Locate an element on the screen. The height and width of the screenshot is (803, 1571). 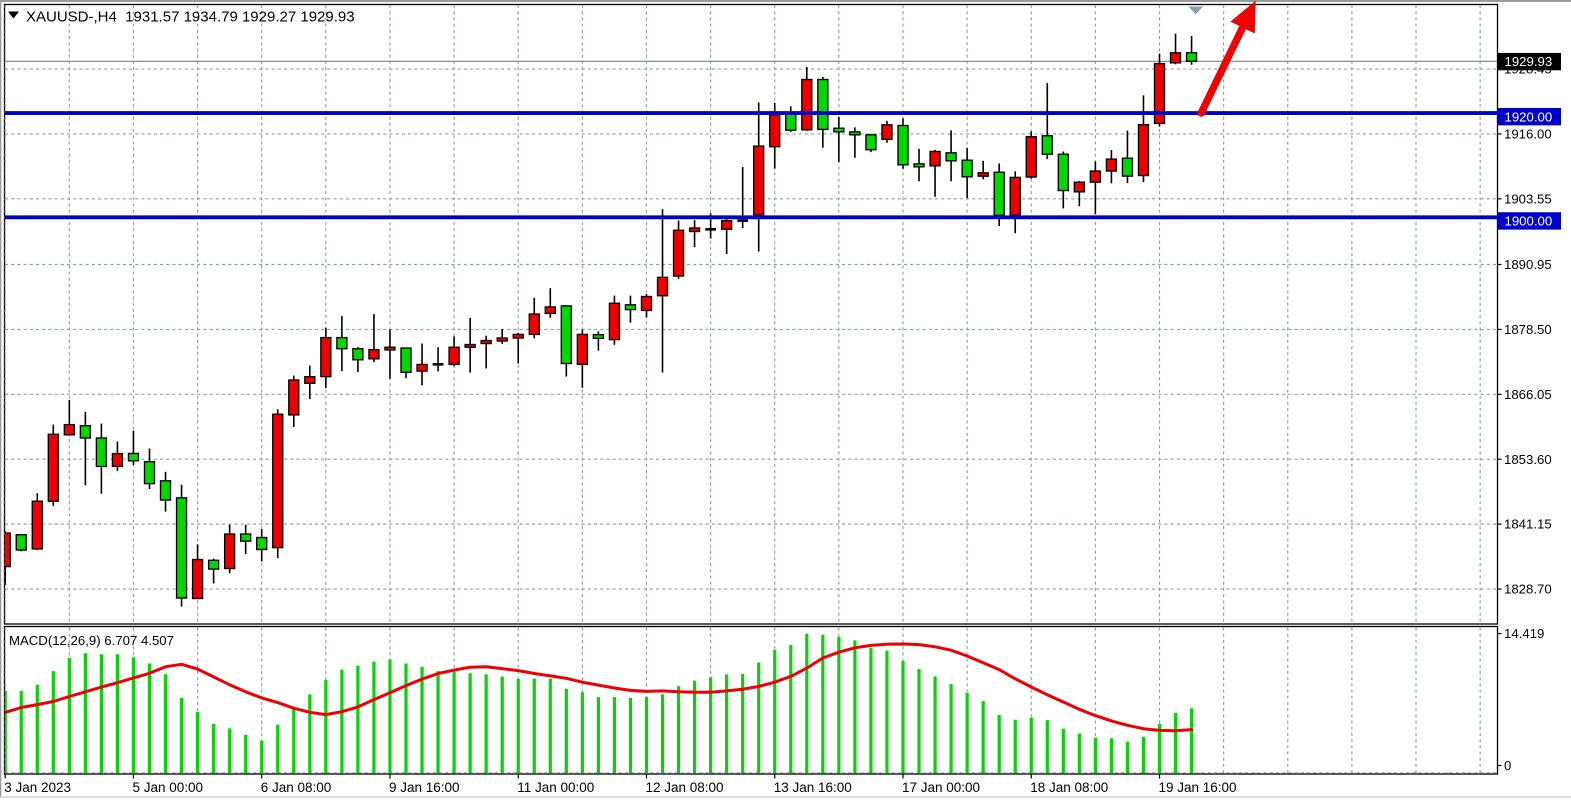
macd-label-group: MACD(12,26,9) 6.707 4.507 is located at coordinates (91, 640).